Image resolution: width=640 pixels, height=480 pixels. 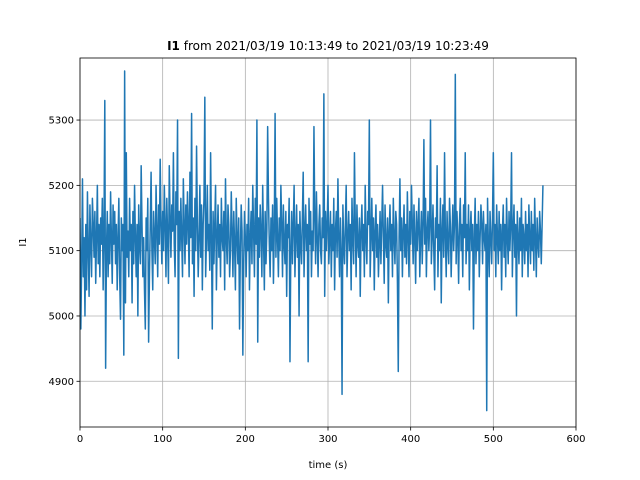 I want to click on y-tick-label-5200: 5200, so click(x=61, y=186).